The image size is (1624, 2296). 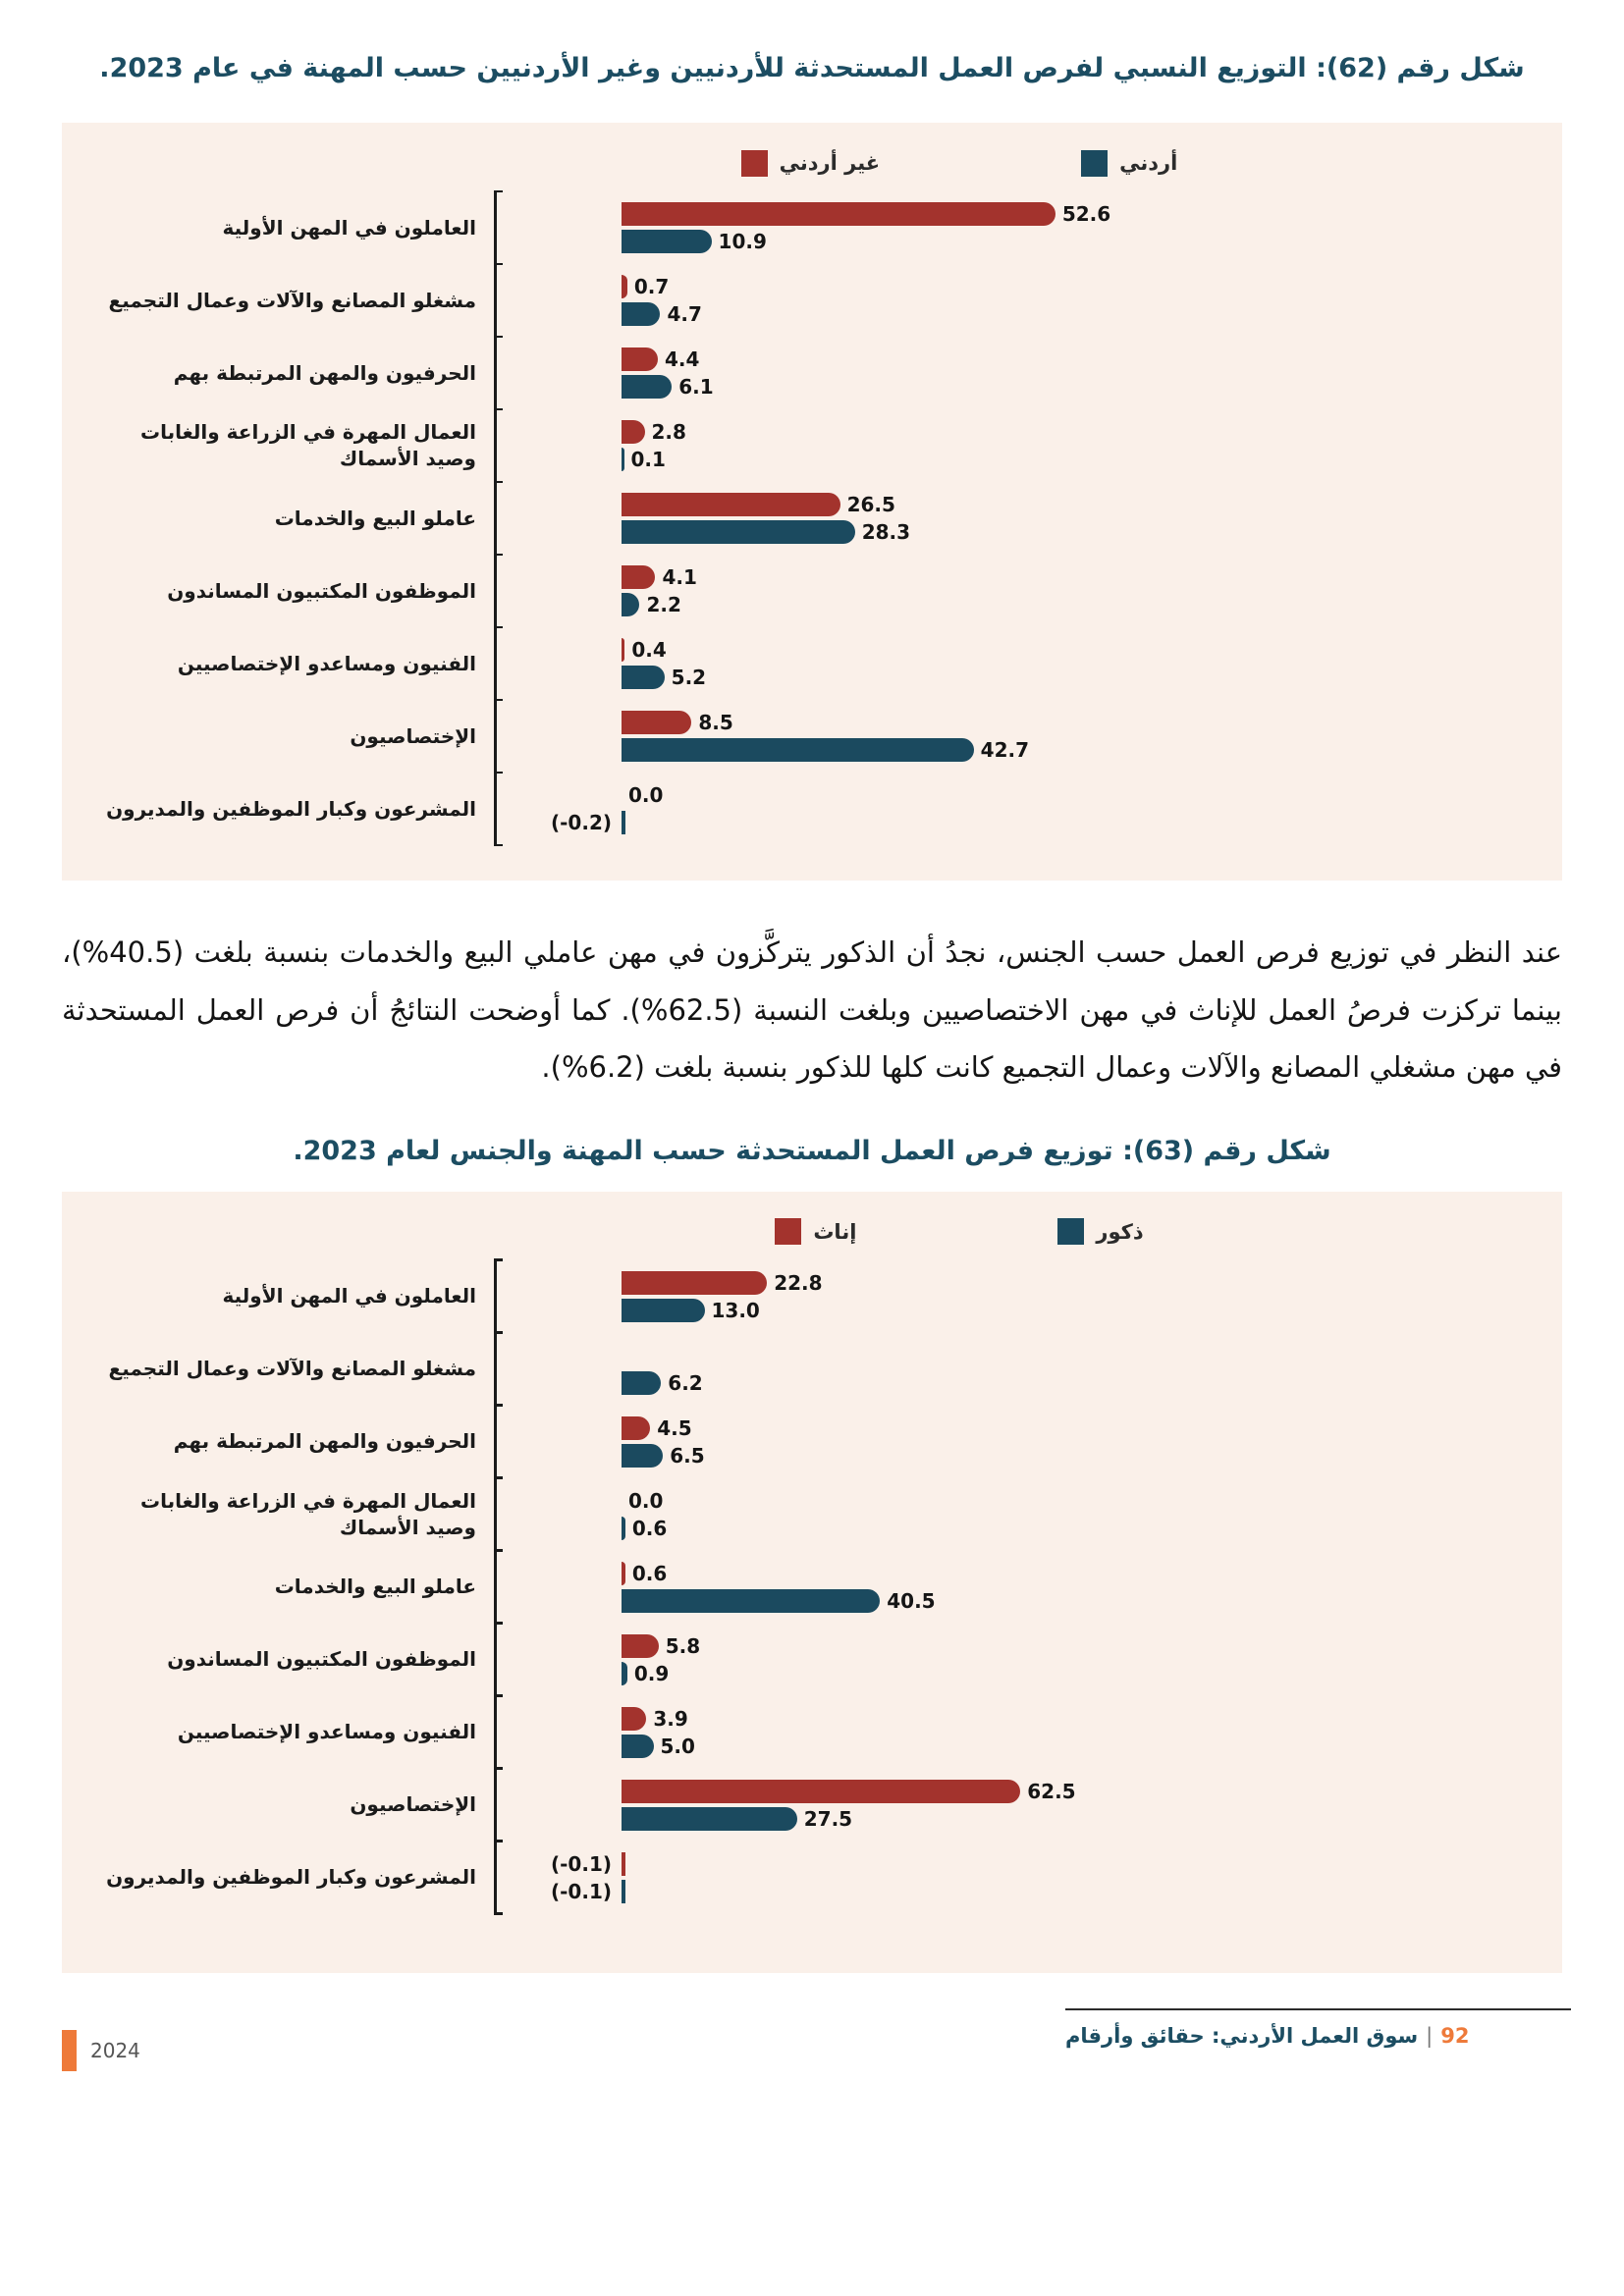 What do you see at coordinates (679, 577) in the screenshot?
I see `bar-value-label: 4.1` at bounding box center [679, 577].